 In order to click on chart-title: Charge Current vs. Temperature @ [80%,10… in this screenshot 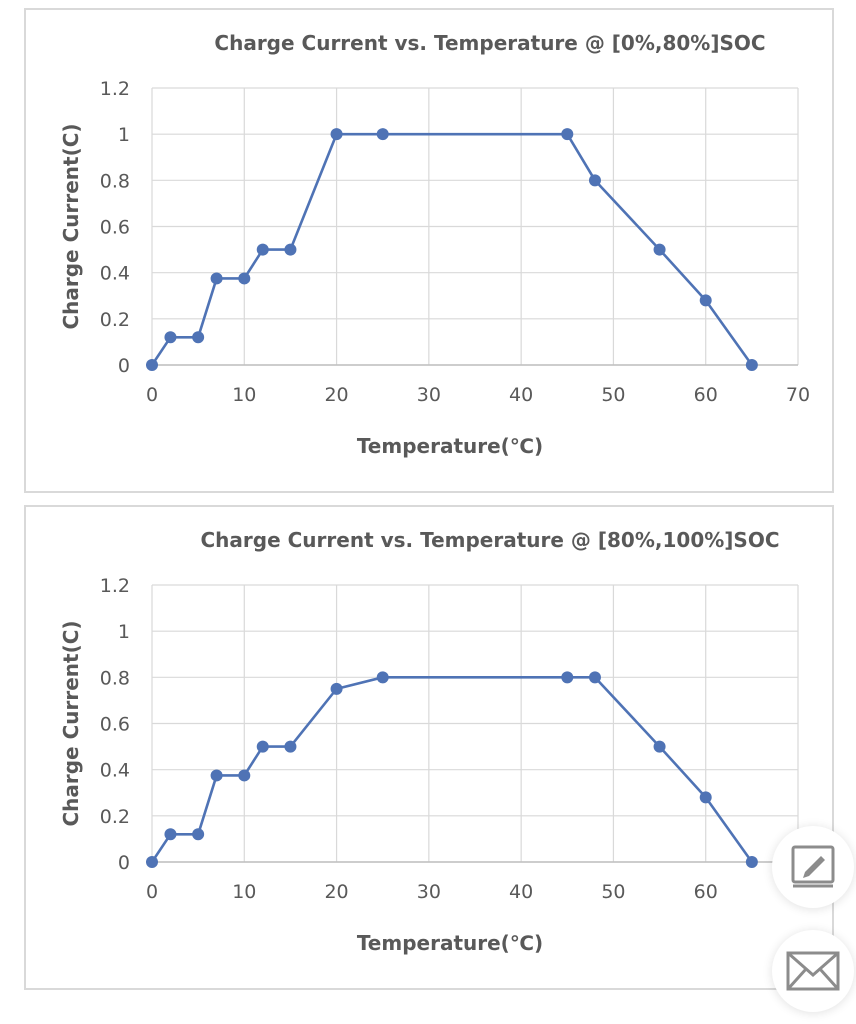, I will do `click(490, 540)`.